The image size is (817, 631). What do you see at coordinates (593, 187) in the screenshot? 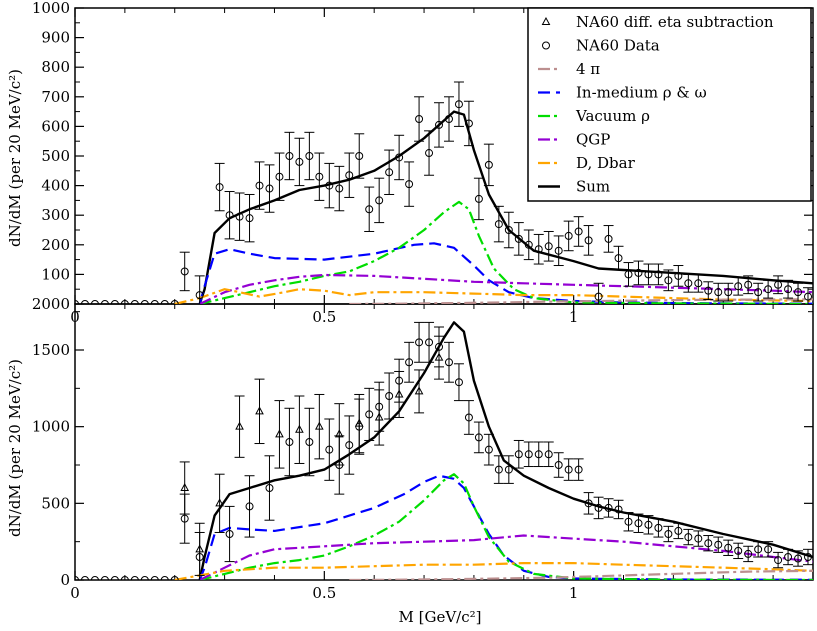
I see `legend-entry-label: Sum` at bounding box center [593, 187].